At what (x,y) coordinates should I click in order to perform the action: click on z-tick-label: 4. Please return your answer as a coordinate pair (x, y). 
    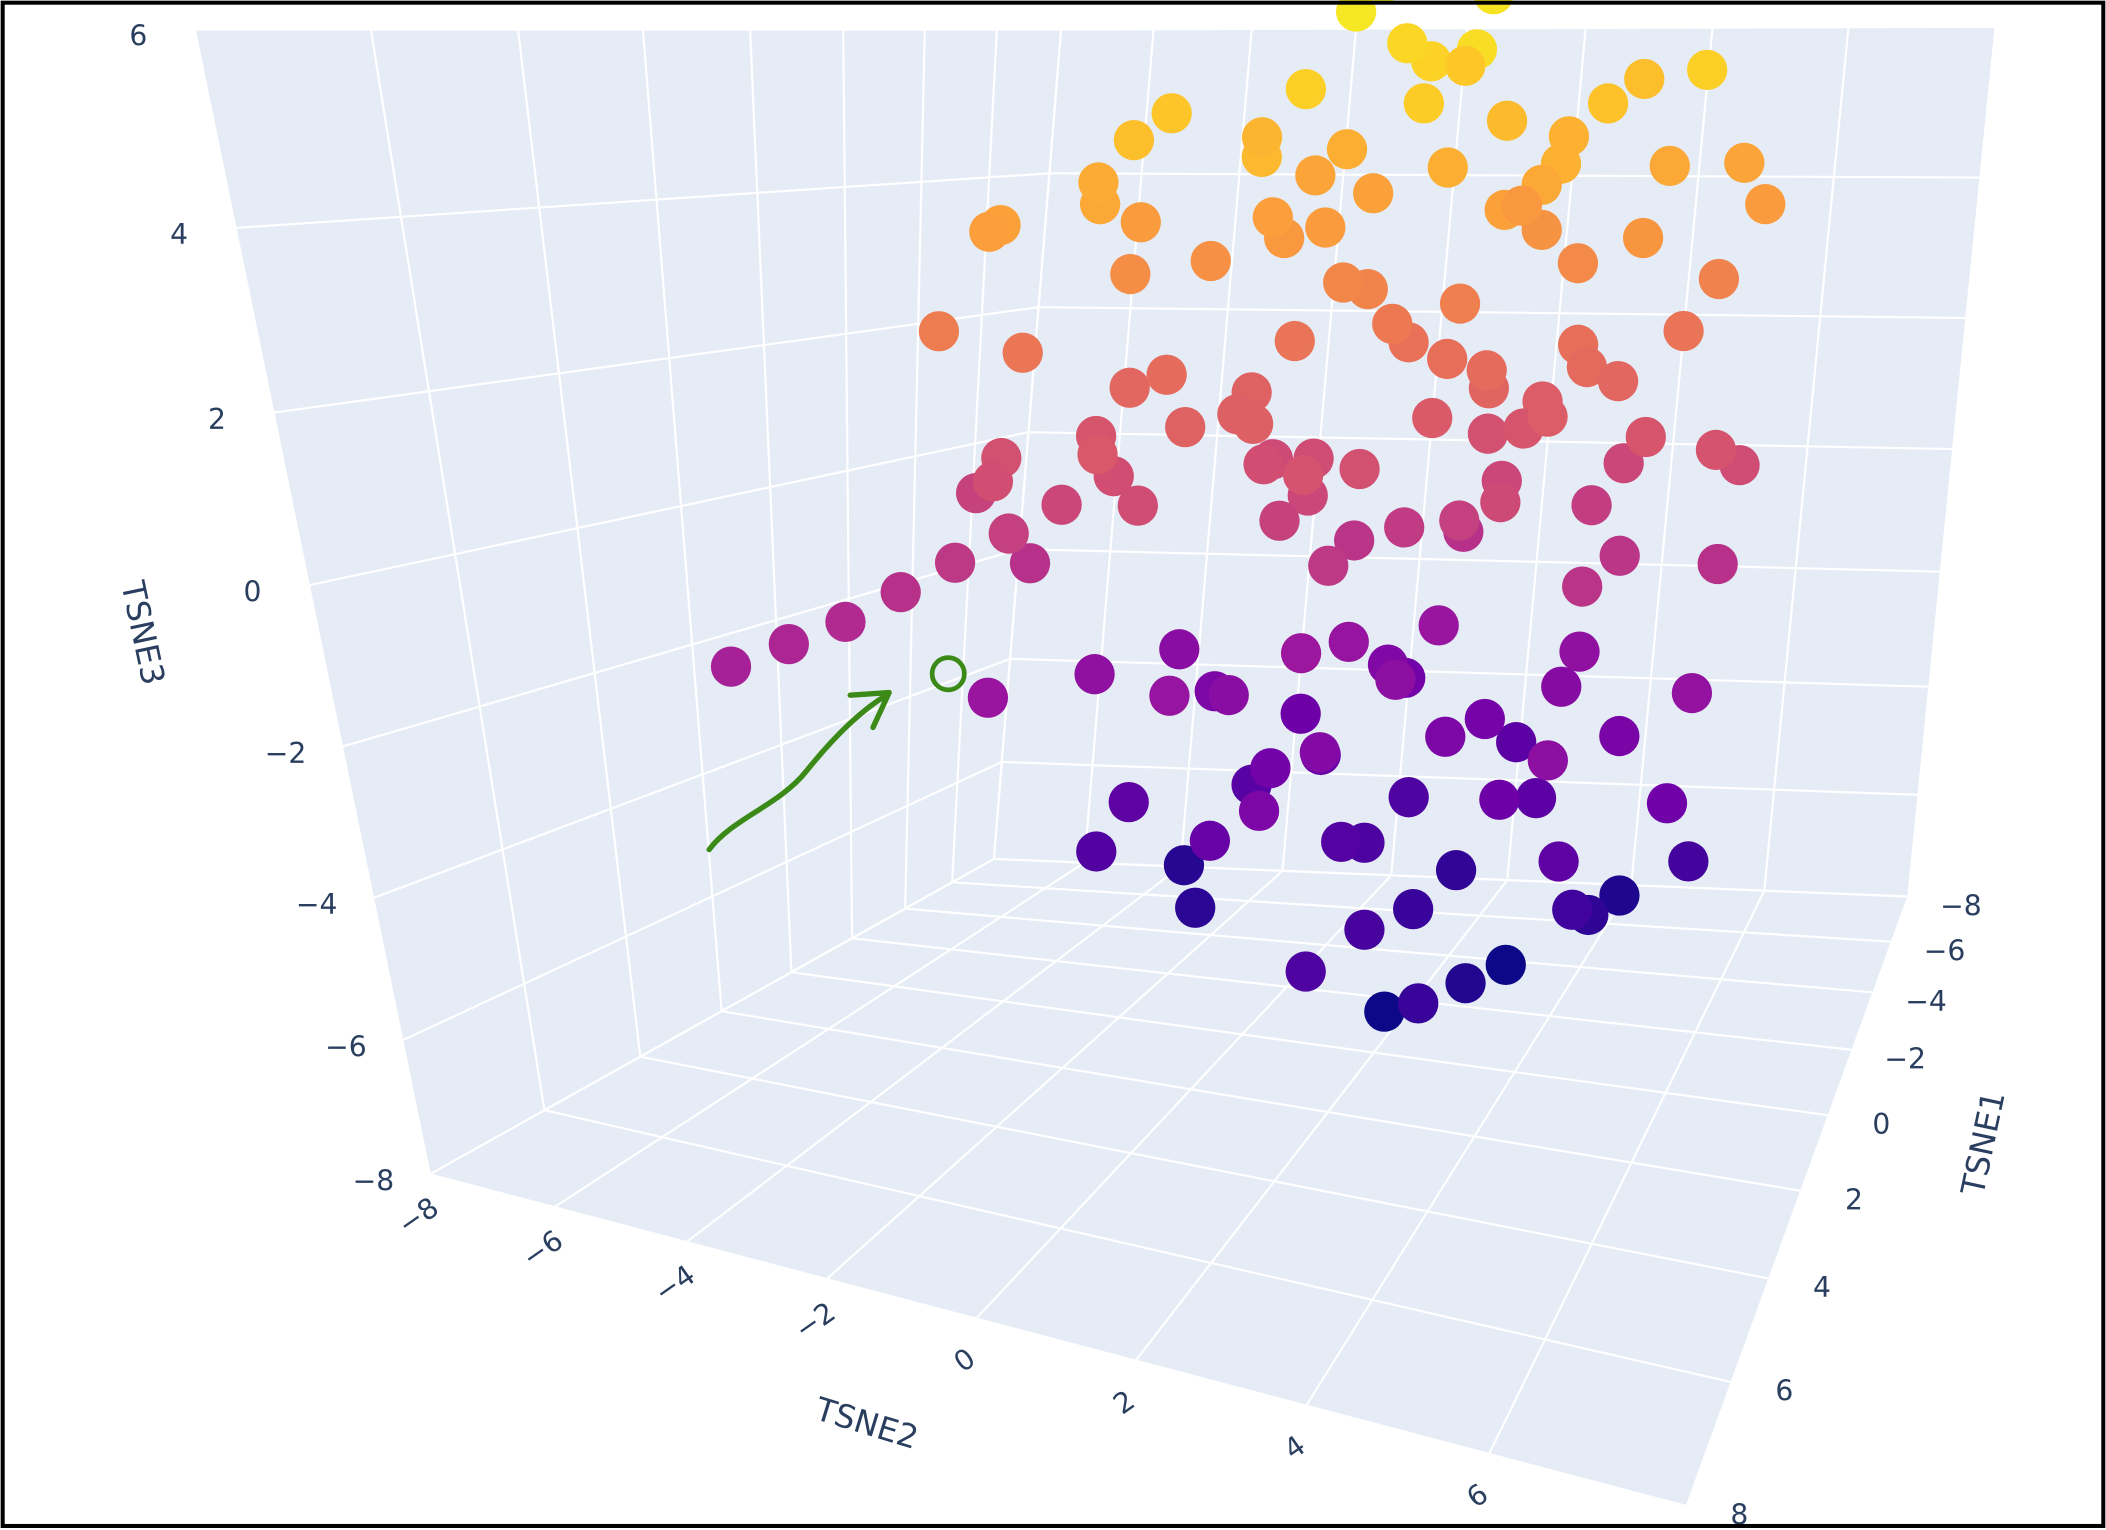
    Looking at the image, I should click on (179, 234).